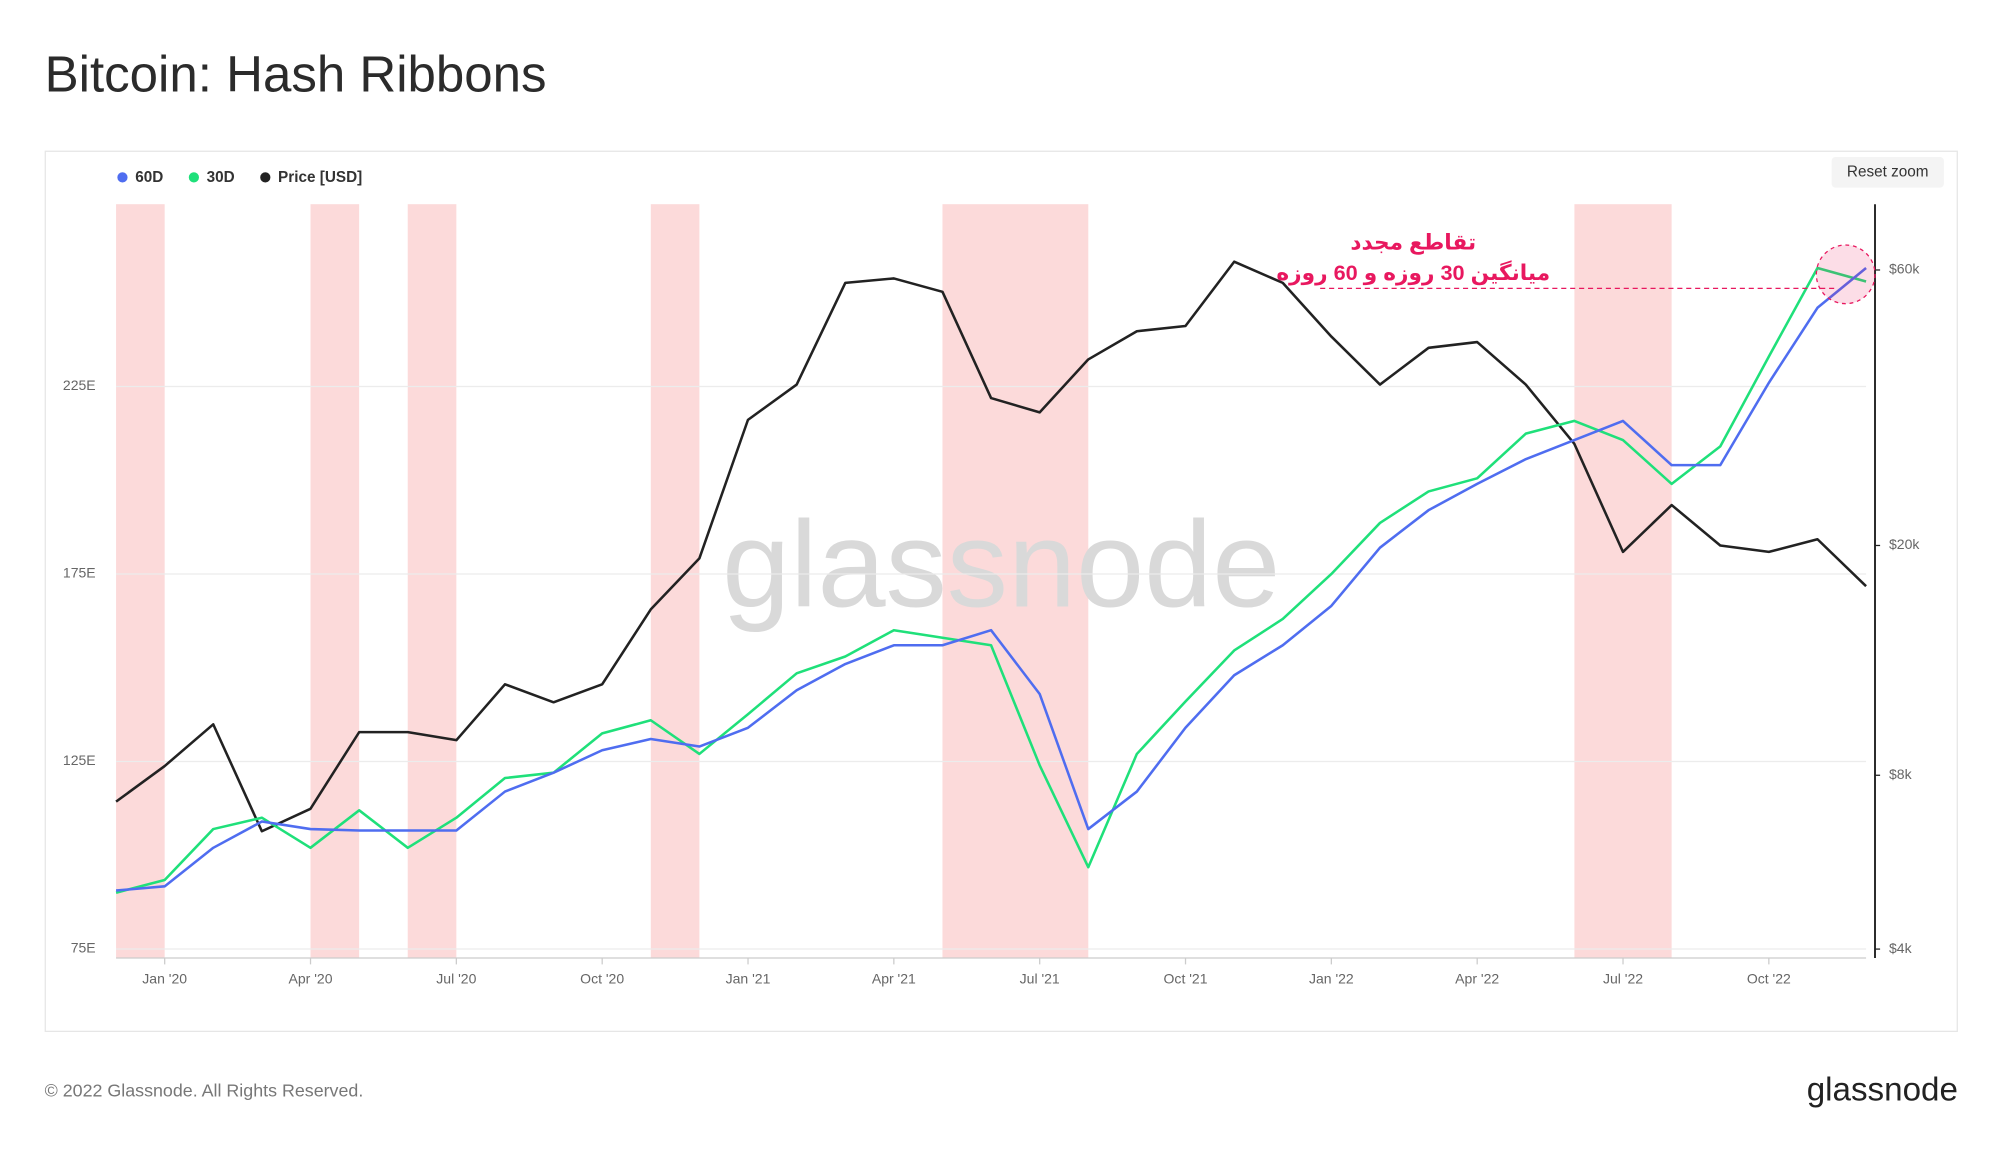  I want to click on chart-title: Bitcoin: Hash Ribbons, so click(296, 73).